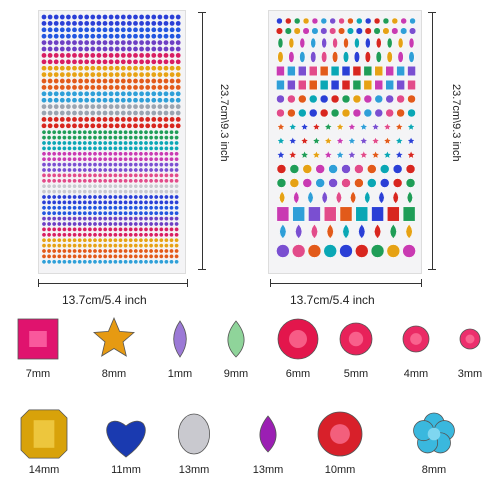 This screenshot has height=500, width=500. Describe the element at coordinates (409, 231) in the screenshot. I see `teardrop-rhinestone` at that location.